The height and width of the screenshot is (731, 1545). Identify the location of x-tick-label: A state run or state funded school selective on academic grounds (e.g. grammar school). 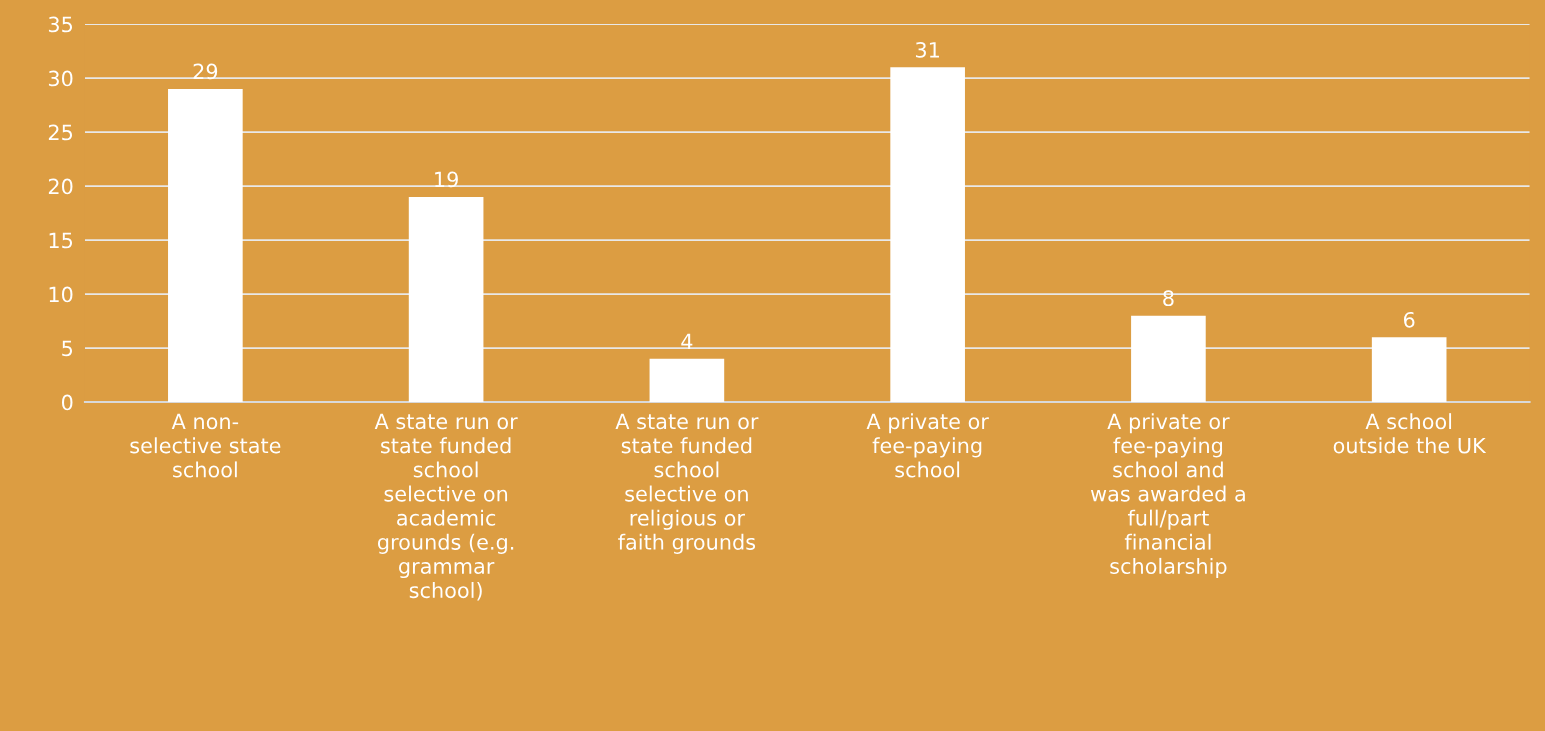
(446, 507).